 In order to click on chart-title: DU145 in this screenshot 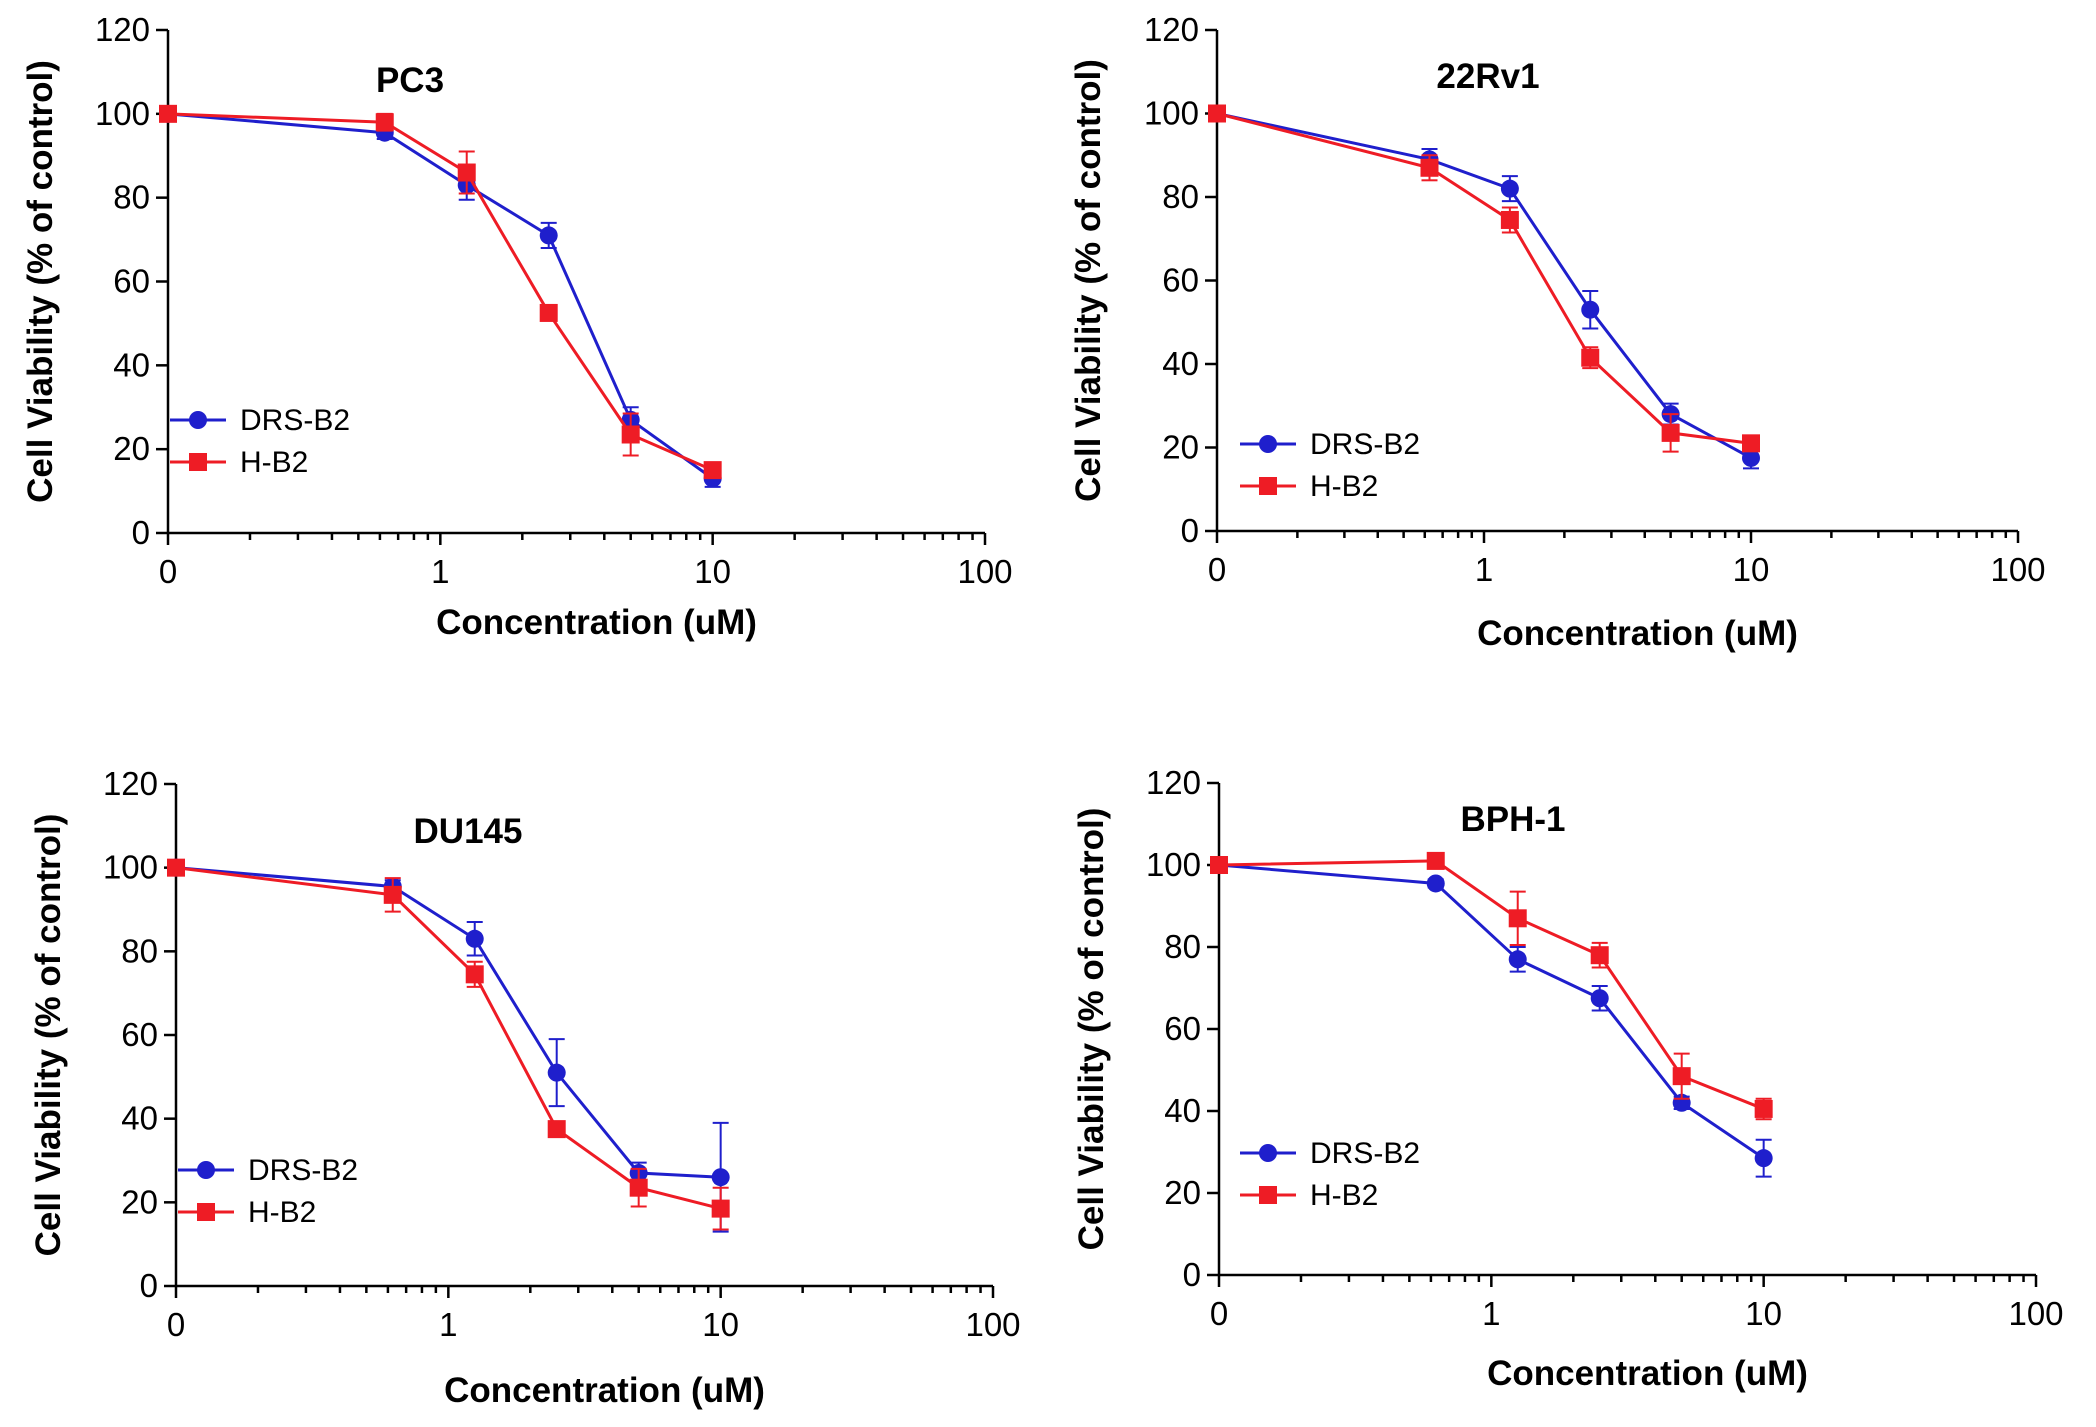, I will do `click(468, 831)`.